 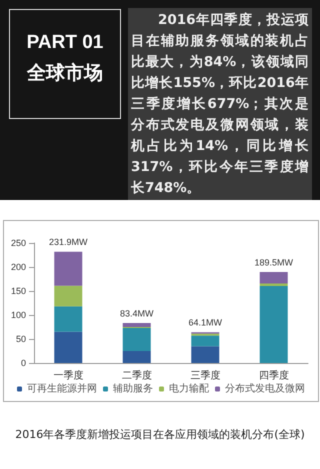 What do you see at coordinates (205, 376) in the screenshot?
I see `x-tick-label: 三季度` at bounding box center [205, 376].